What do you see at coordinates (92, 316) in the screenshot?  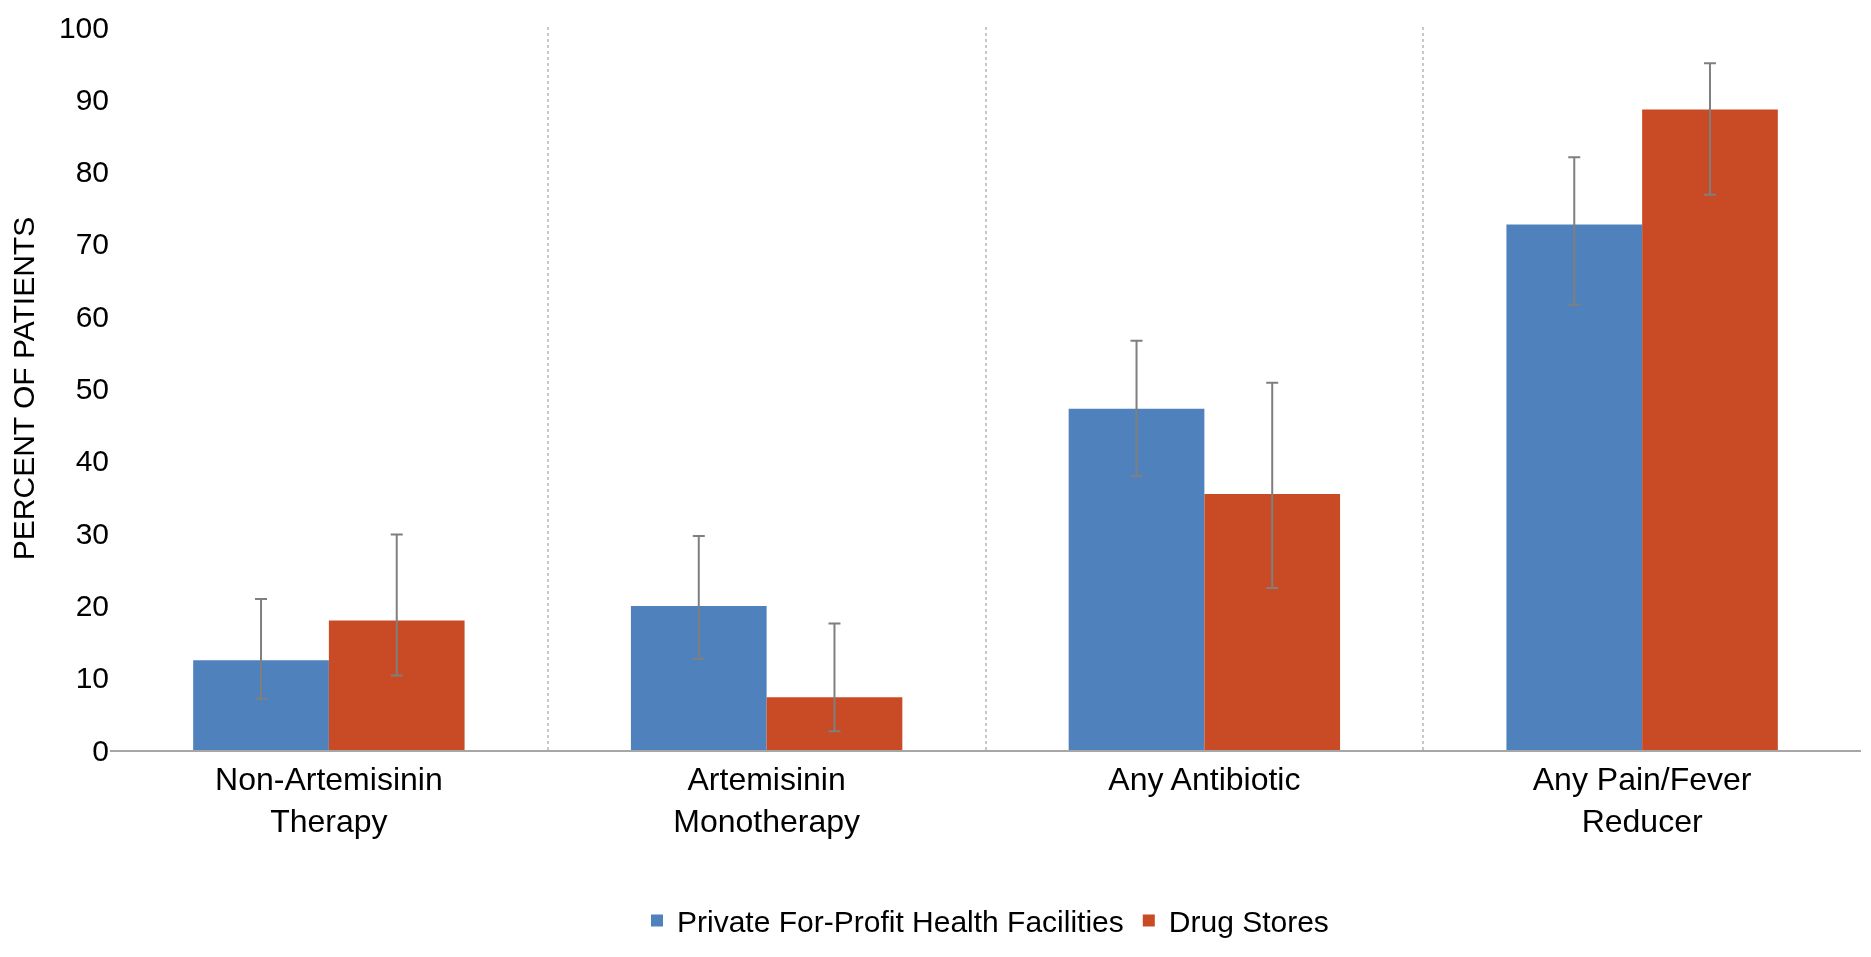 I see `y-tick-label: 60` at bounding box center [92, 316].